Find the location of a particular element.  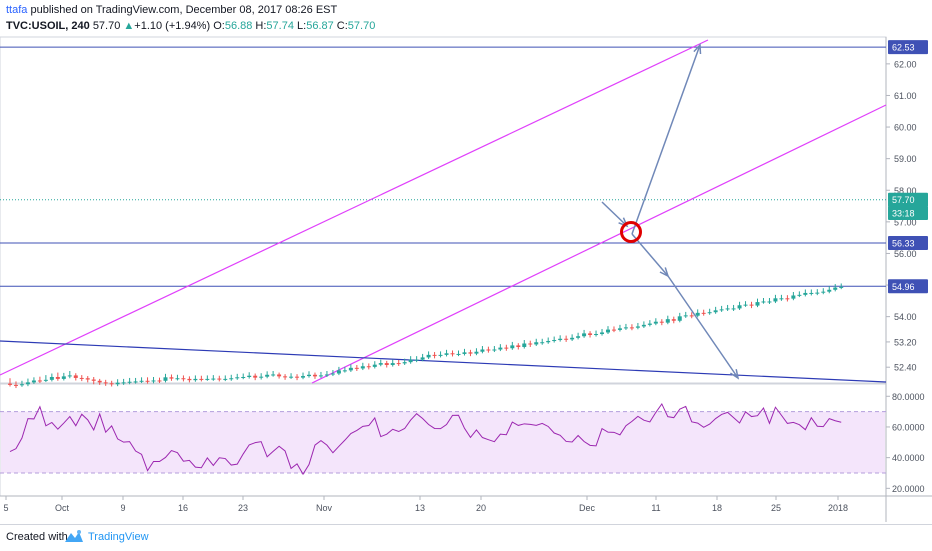

descending-trend-line is located at coordinates (443, 361).